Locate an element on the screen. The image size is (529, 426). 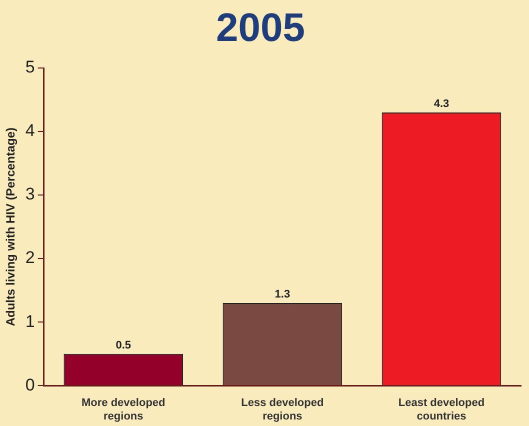
y-tick-label: 3 is located at coordinates (30, 194).